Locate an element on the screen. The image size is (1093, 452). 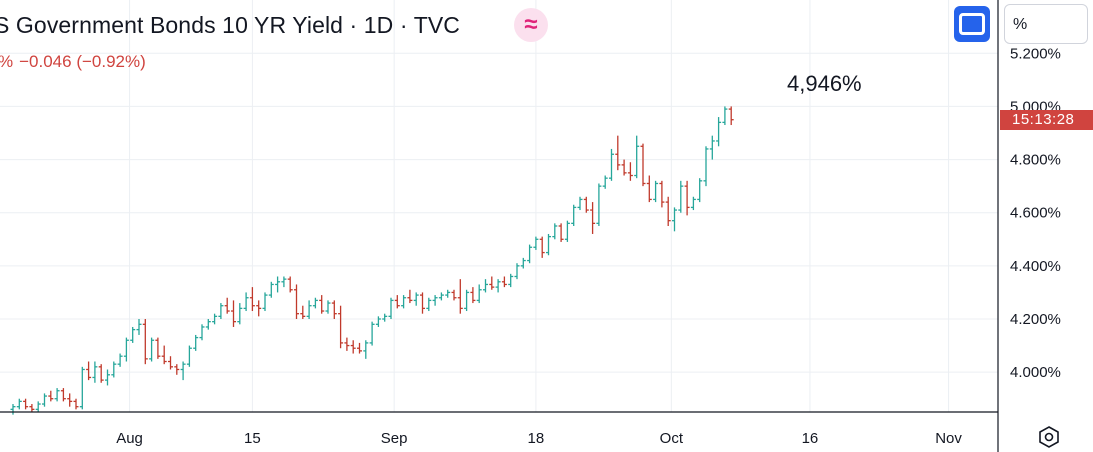
price-change: % −0.046 (−0.92%) is located at coordinates (73, 62).